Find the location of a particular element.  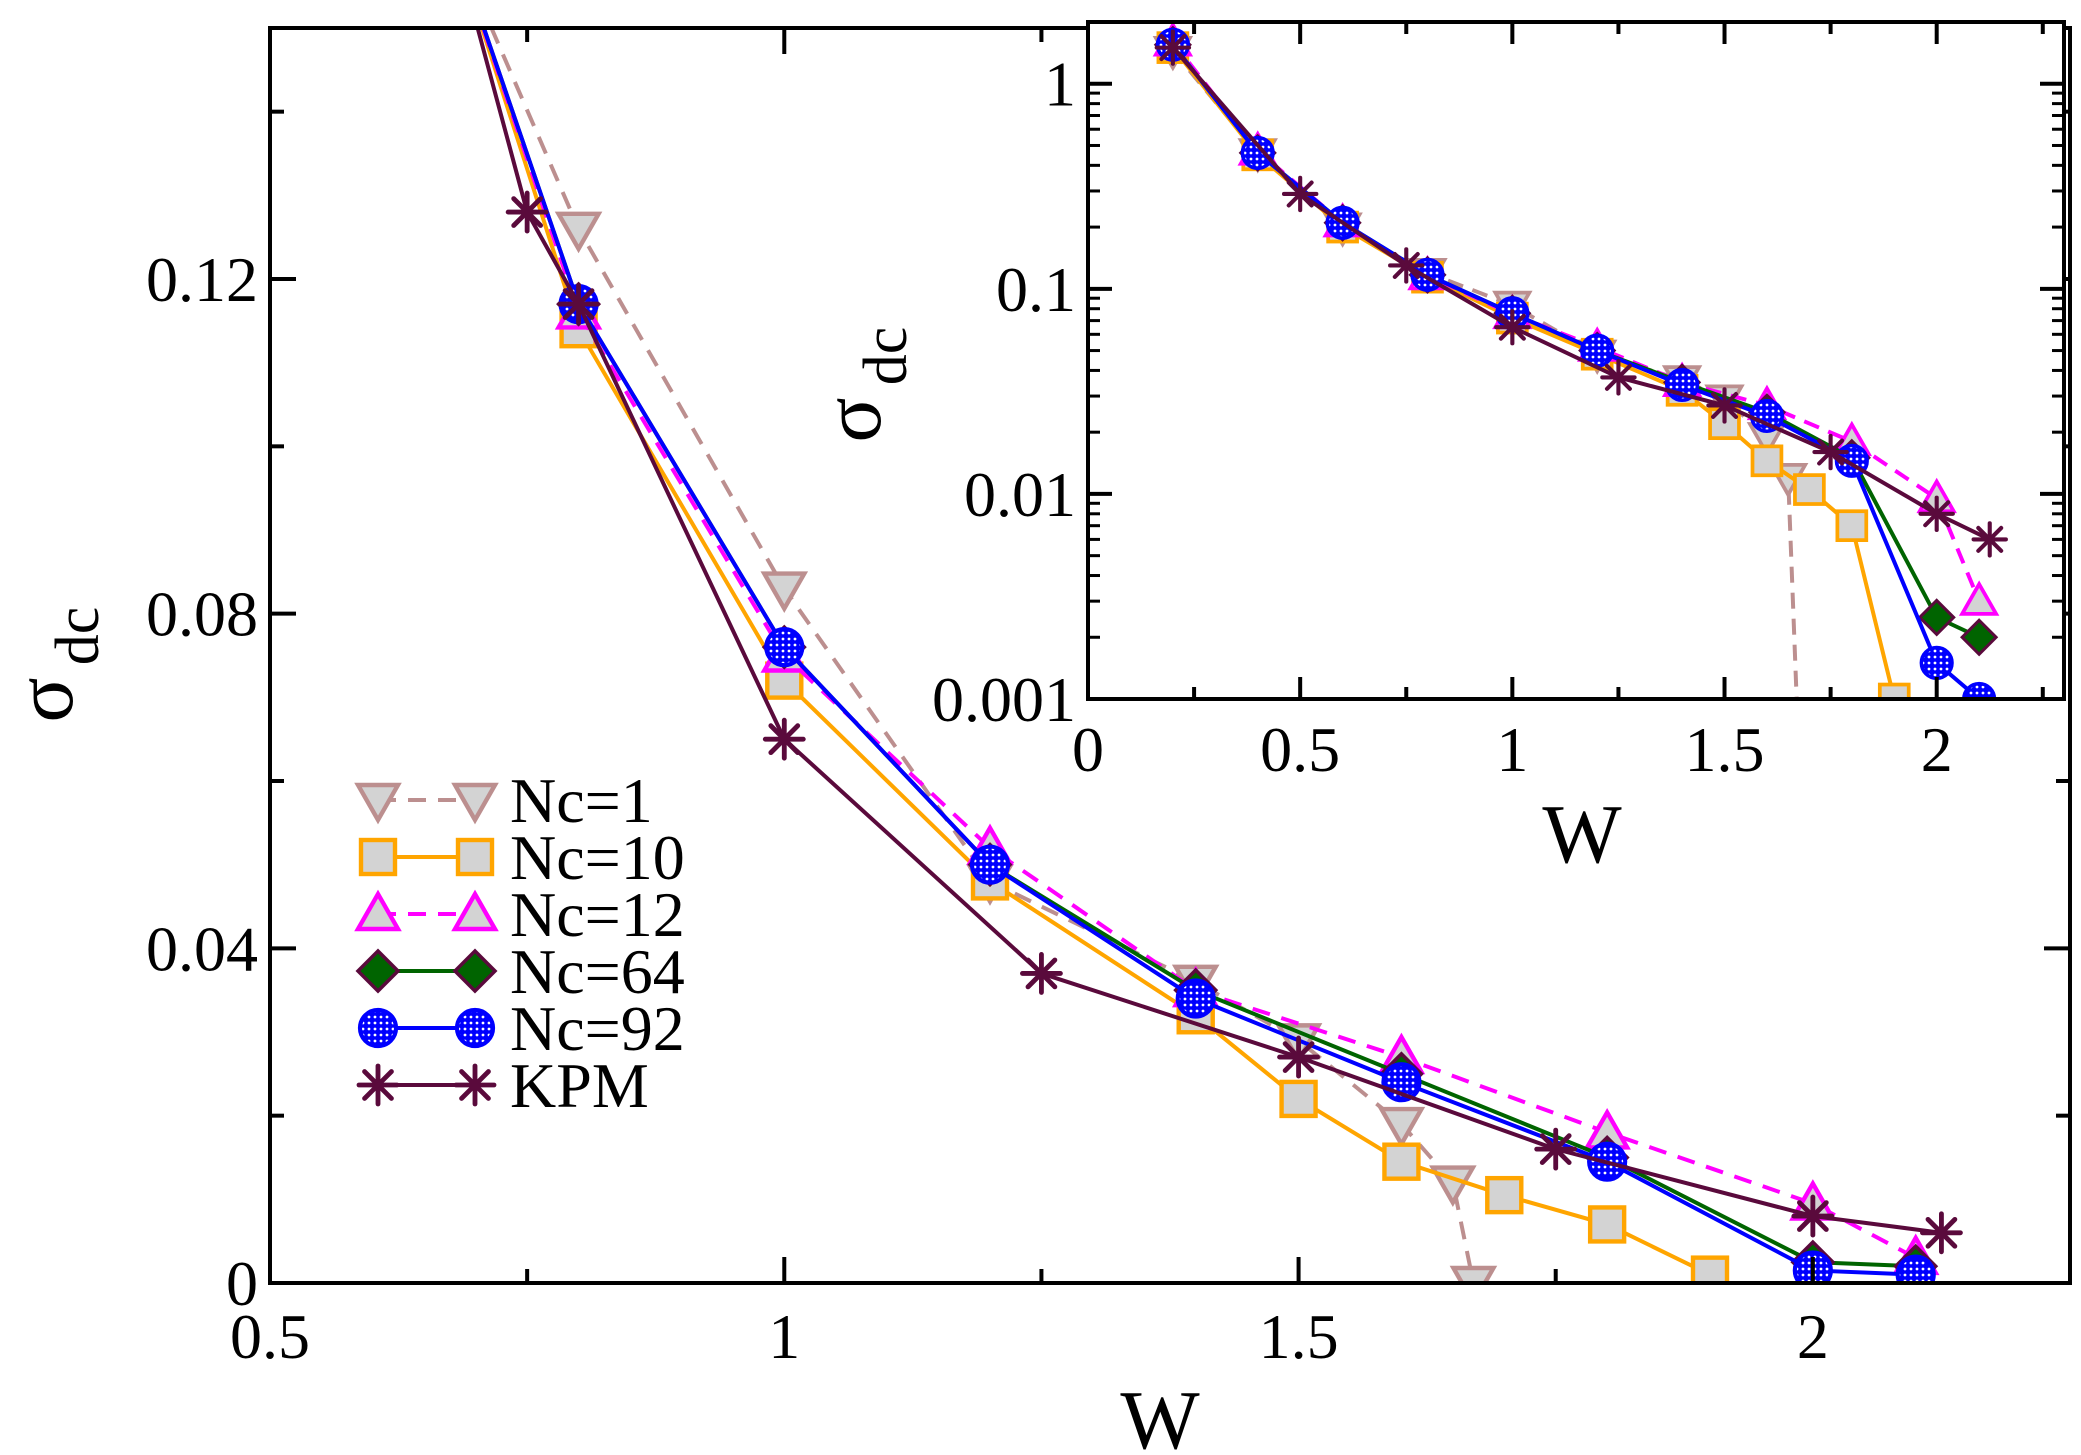

inset-y-axis-label: σ dc is located at coordinates (863, 385).